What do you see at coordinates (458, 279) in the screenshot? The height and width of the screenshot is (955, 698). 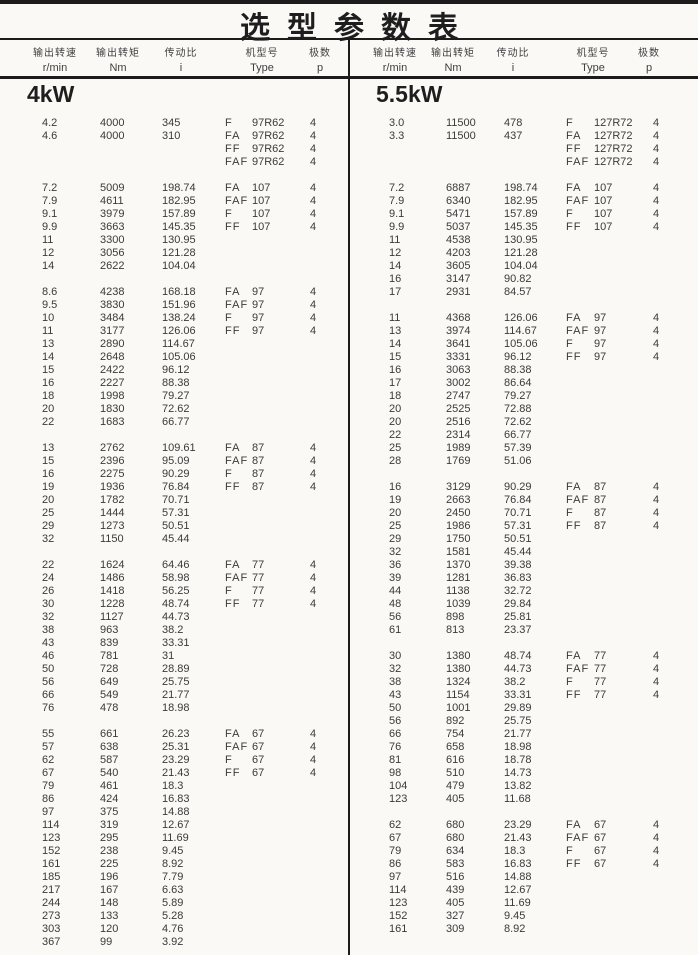 I see `cell-torque: 3147` at bounding box center [458, 279].